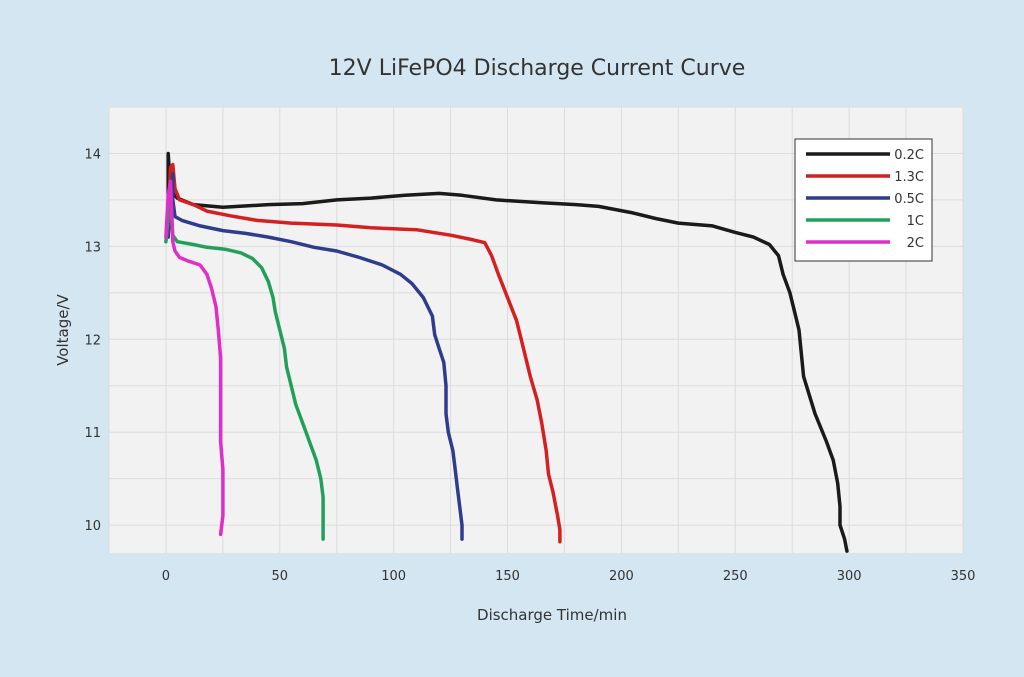  I want to click on y-tick-label: 14, so click(92, 154).